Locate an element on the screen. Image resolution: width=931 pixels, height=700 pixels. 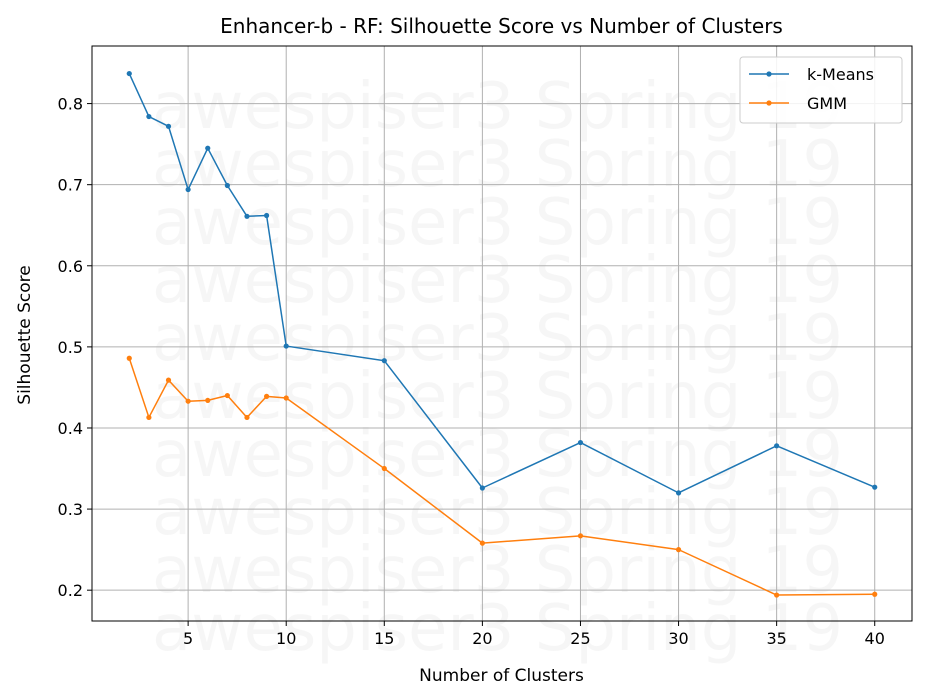
y-tick-label: 0.4 is located at coordinates (70, 428).